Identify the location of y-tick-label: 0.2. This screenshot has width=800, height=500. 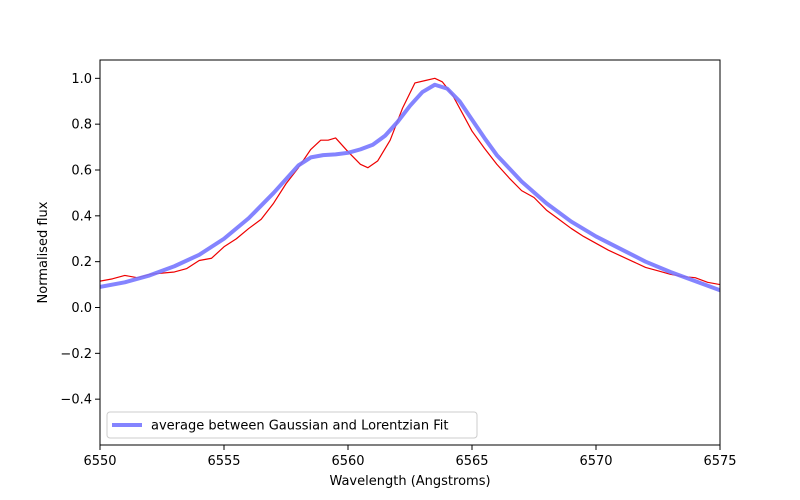
(81, 262).